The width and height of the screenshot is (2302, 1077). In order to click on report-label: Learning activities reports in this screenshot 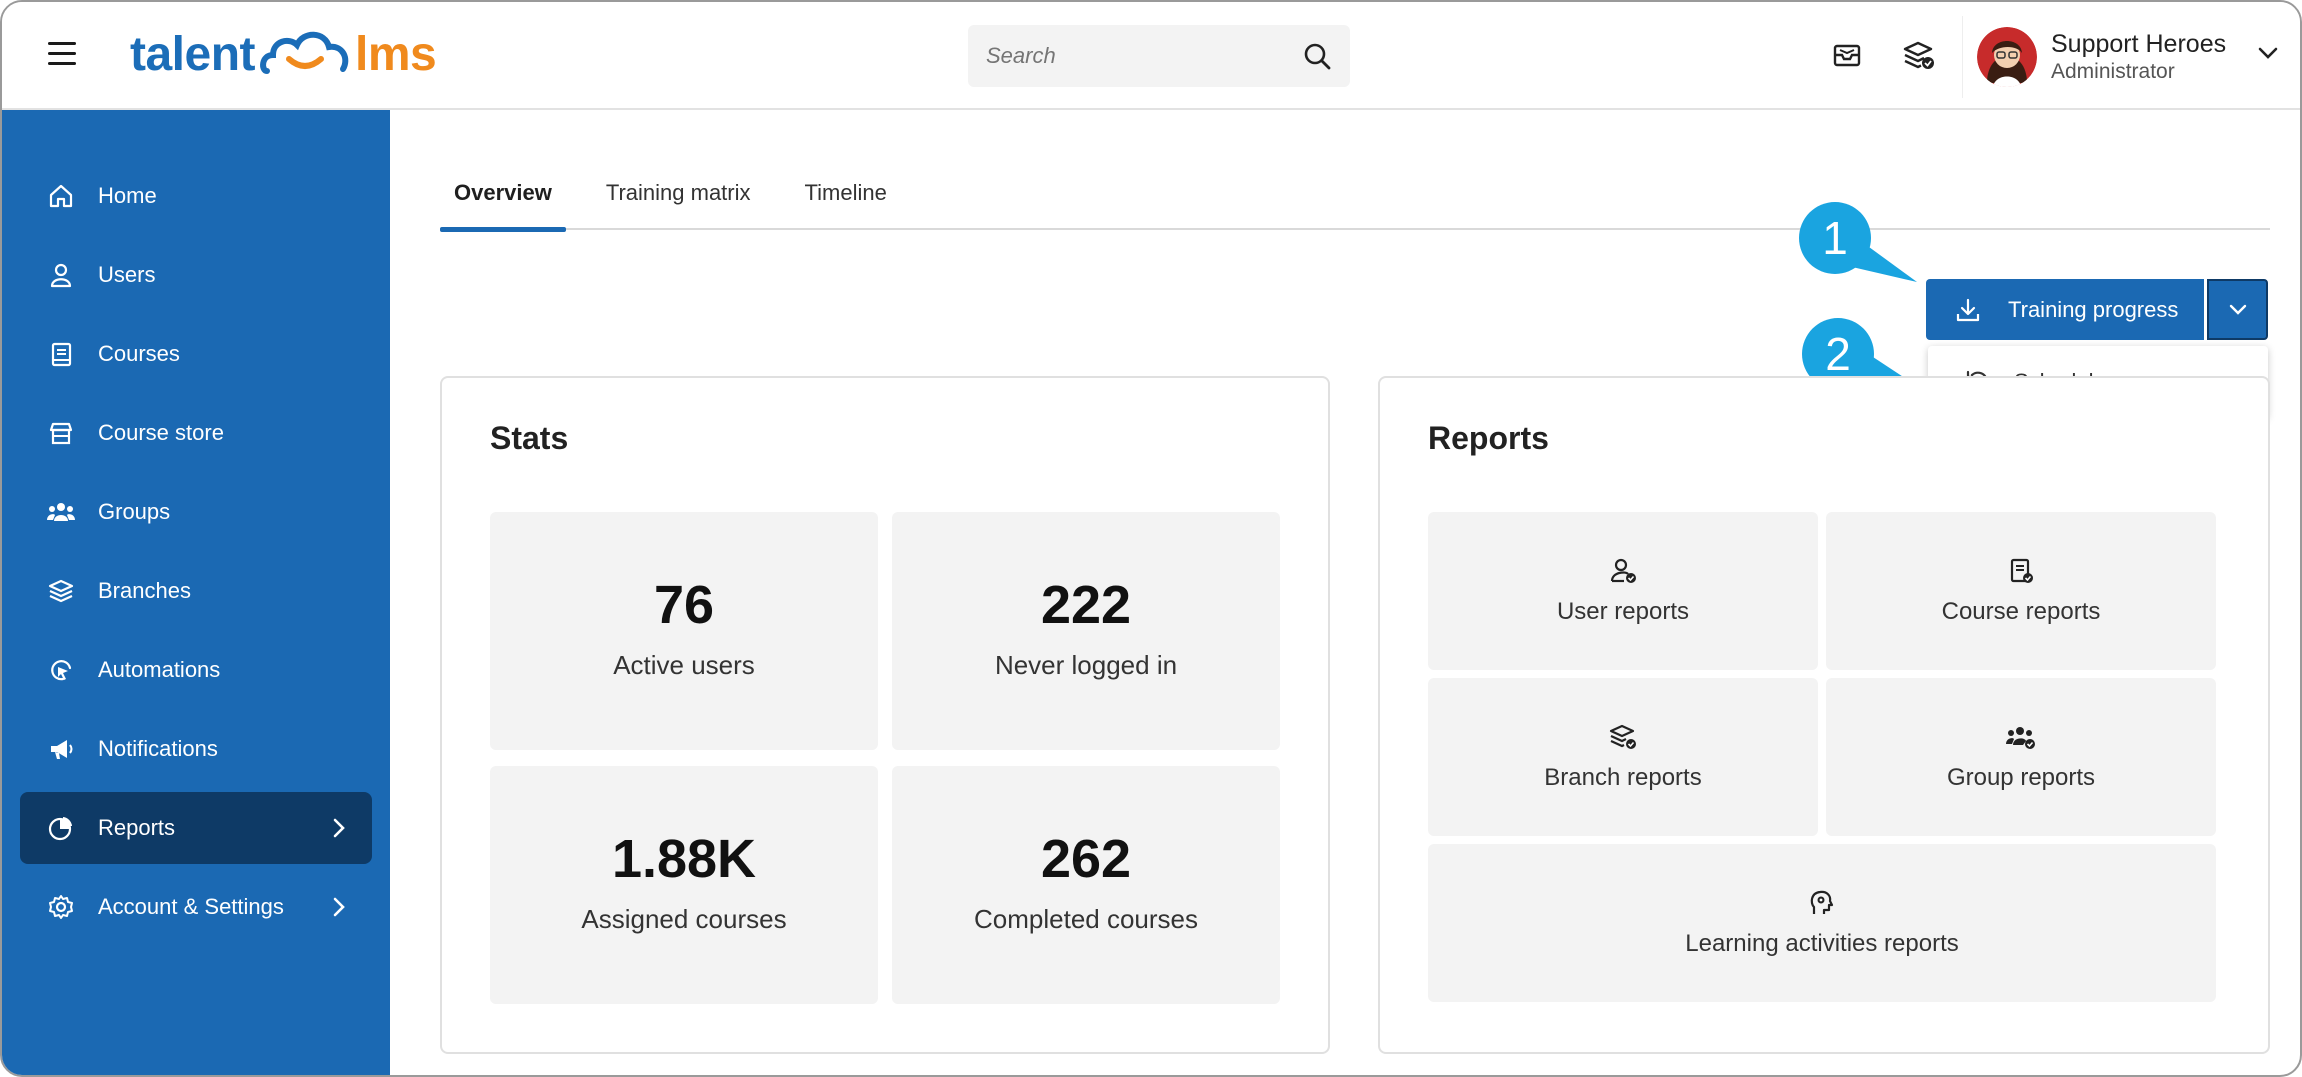, I will do `click(1822, 943)`.